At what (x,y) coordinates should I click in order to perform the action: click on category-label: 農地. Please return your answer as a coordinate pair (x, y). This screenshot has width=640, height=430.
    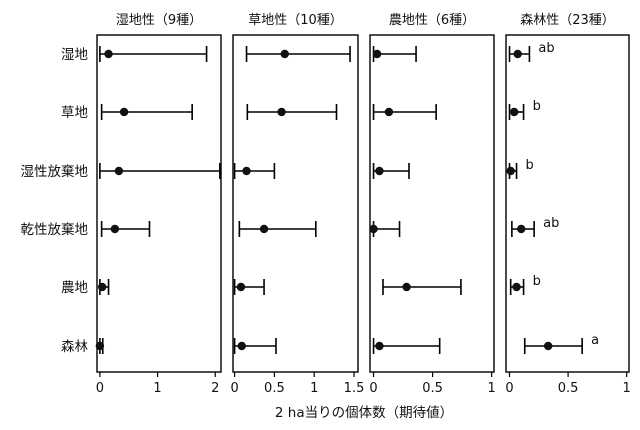
    Looking at the image, I should click on (74, 288).